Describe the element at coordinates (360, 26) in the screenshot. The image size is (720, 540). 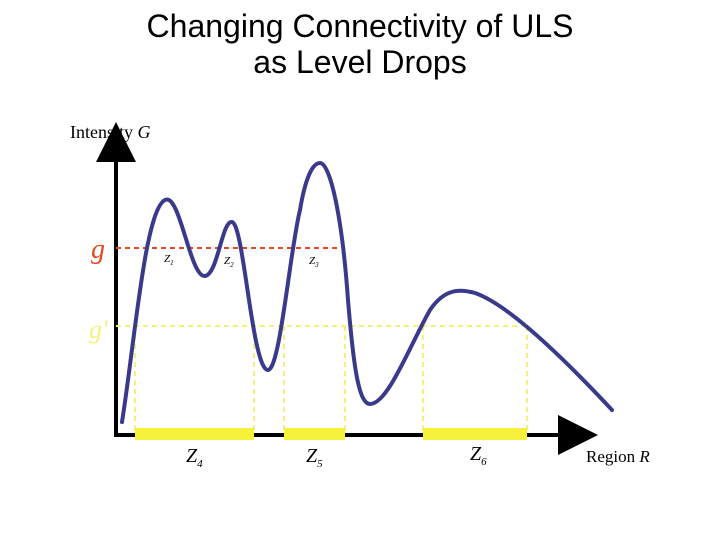
I see `title-line-1: Changing Connectivity of ULS` at that location.